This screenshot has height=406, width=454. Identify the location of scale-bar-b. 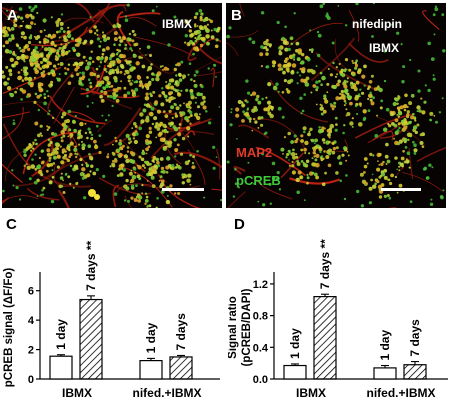
(401, 189).